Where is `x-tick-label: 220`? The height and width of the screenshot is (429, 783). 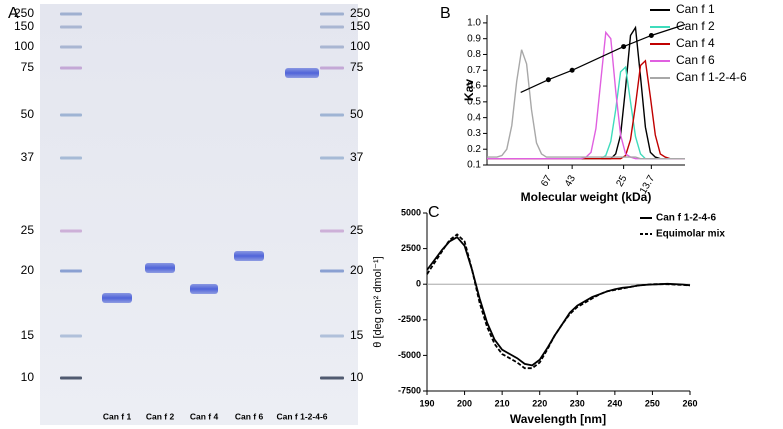
x-tick-label: 220 is located at coordinates (539, 403).